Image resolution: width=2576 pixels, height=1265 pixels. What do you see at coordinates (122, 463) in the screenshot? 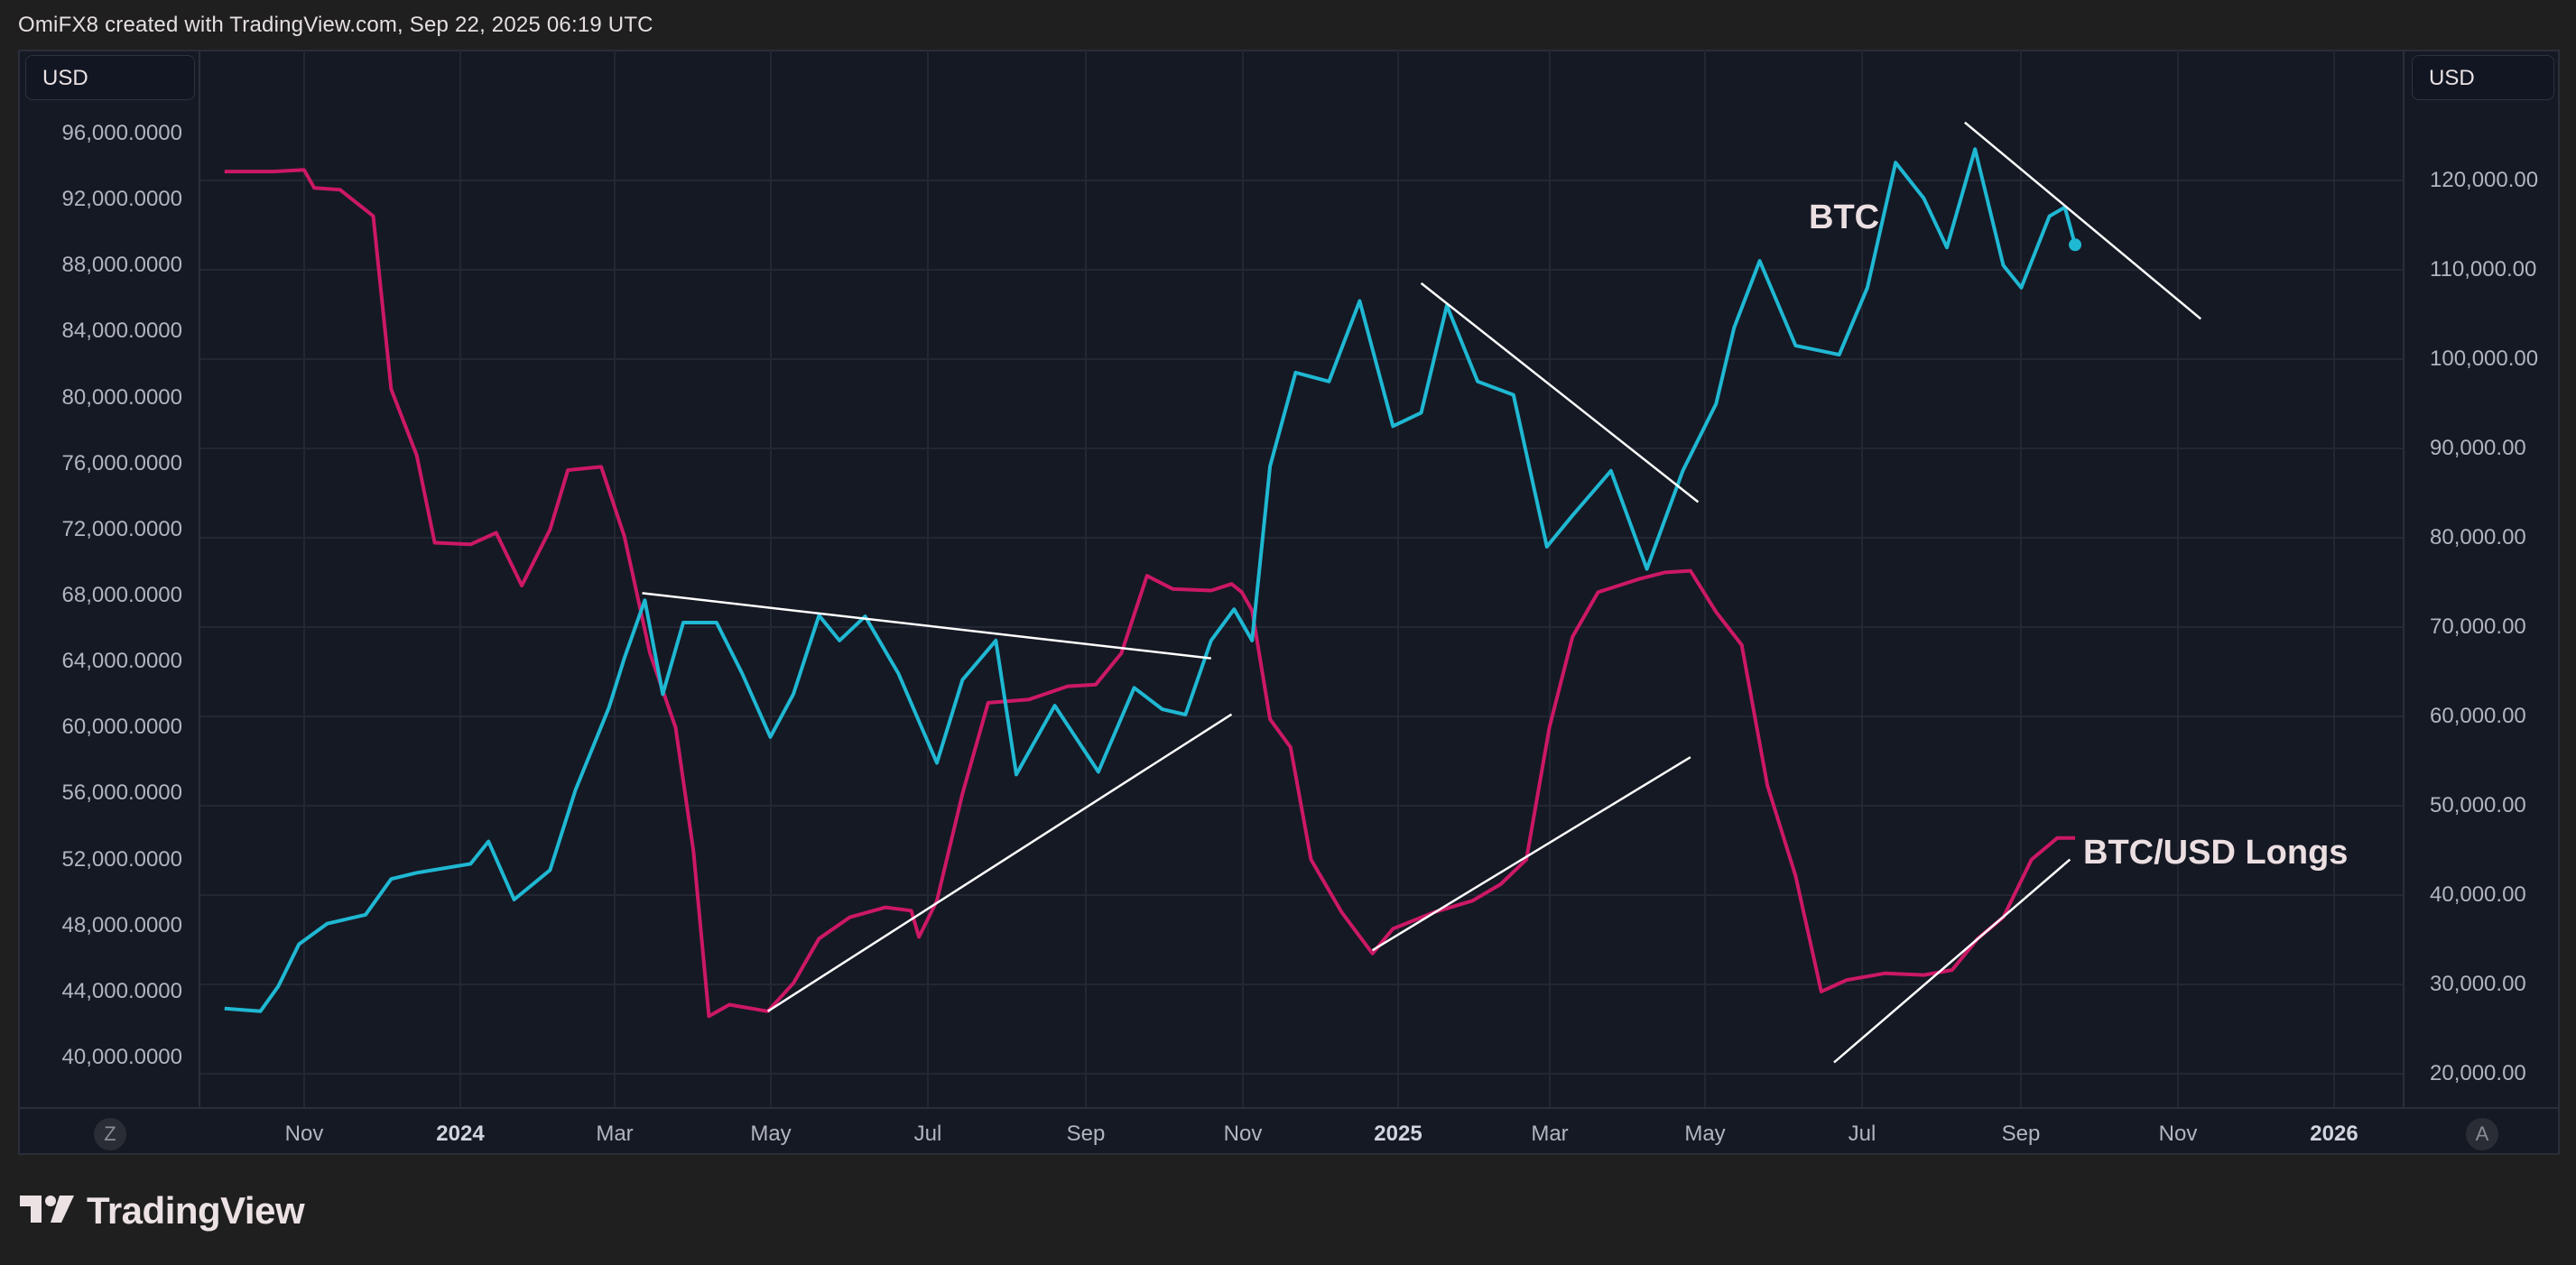
I see `left-axis-tick-label: 76,000.0000` at bounding box center [122, 463].